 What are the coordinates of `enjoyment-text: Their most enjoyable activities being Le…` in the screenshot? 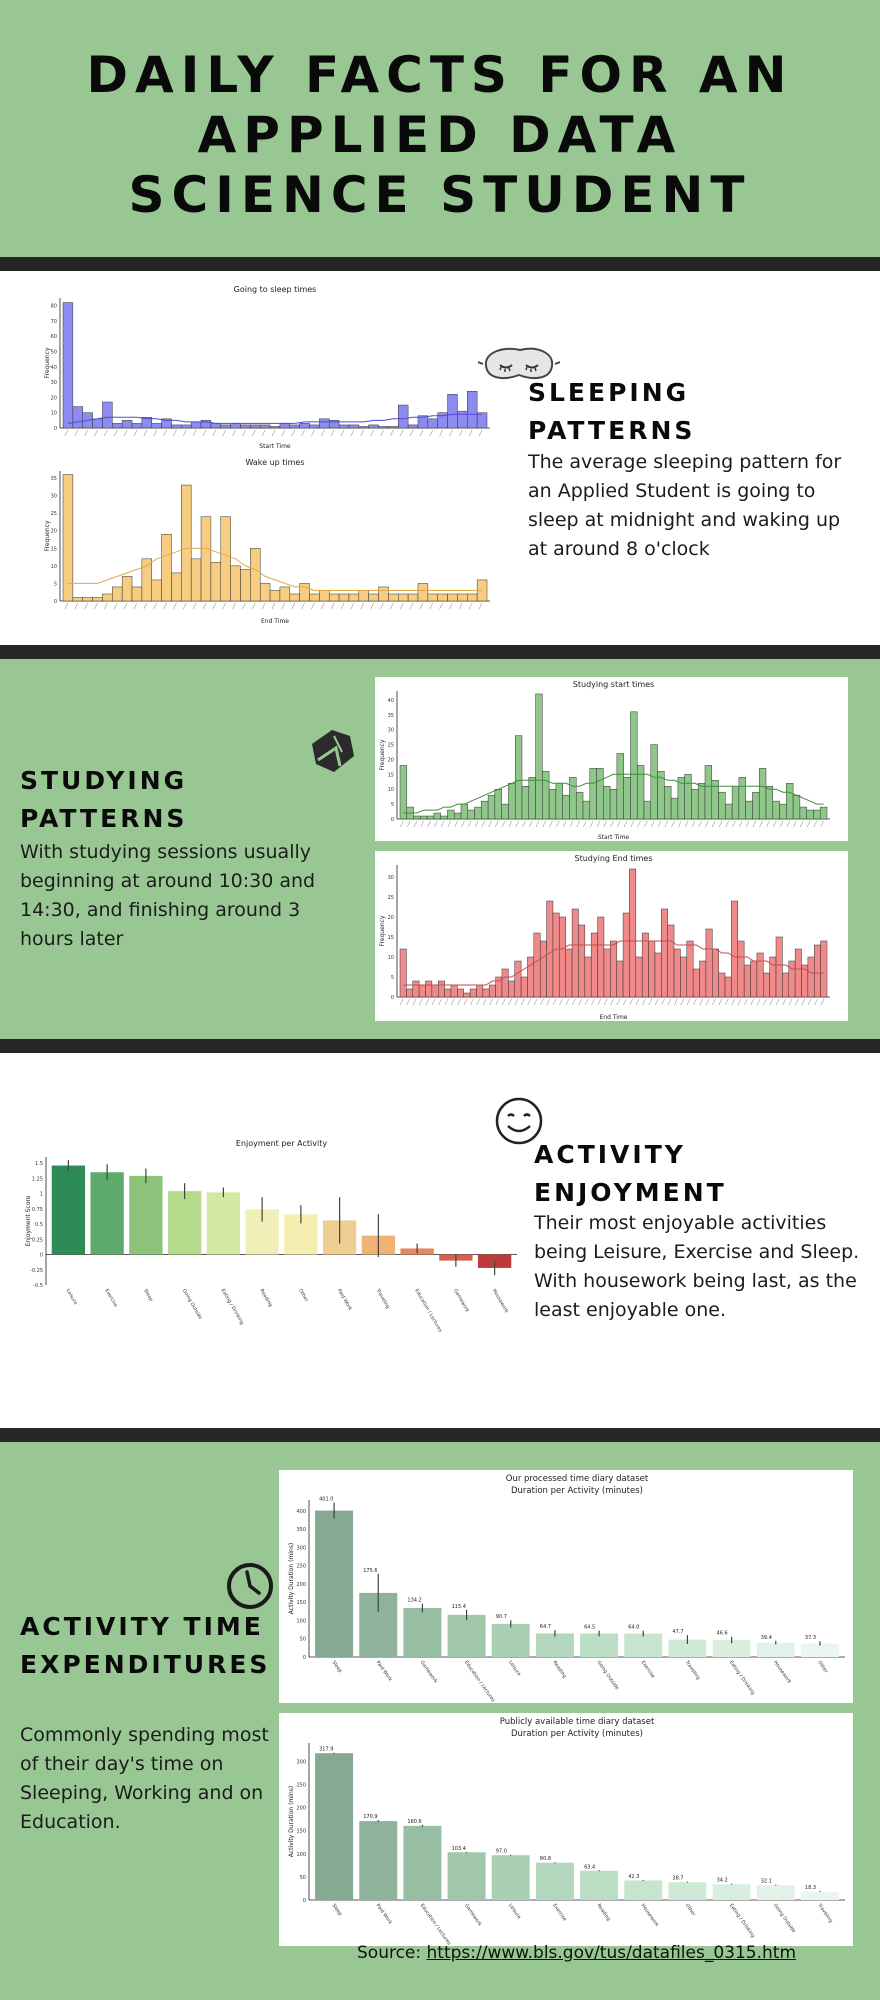 It's located at (697, 1266).